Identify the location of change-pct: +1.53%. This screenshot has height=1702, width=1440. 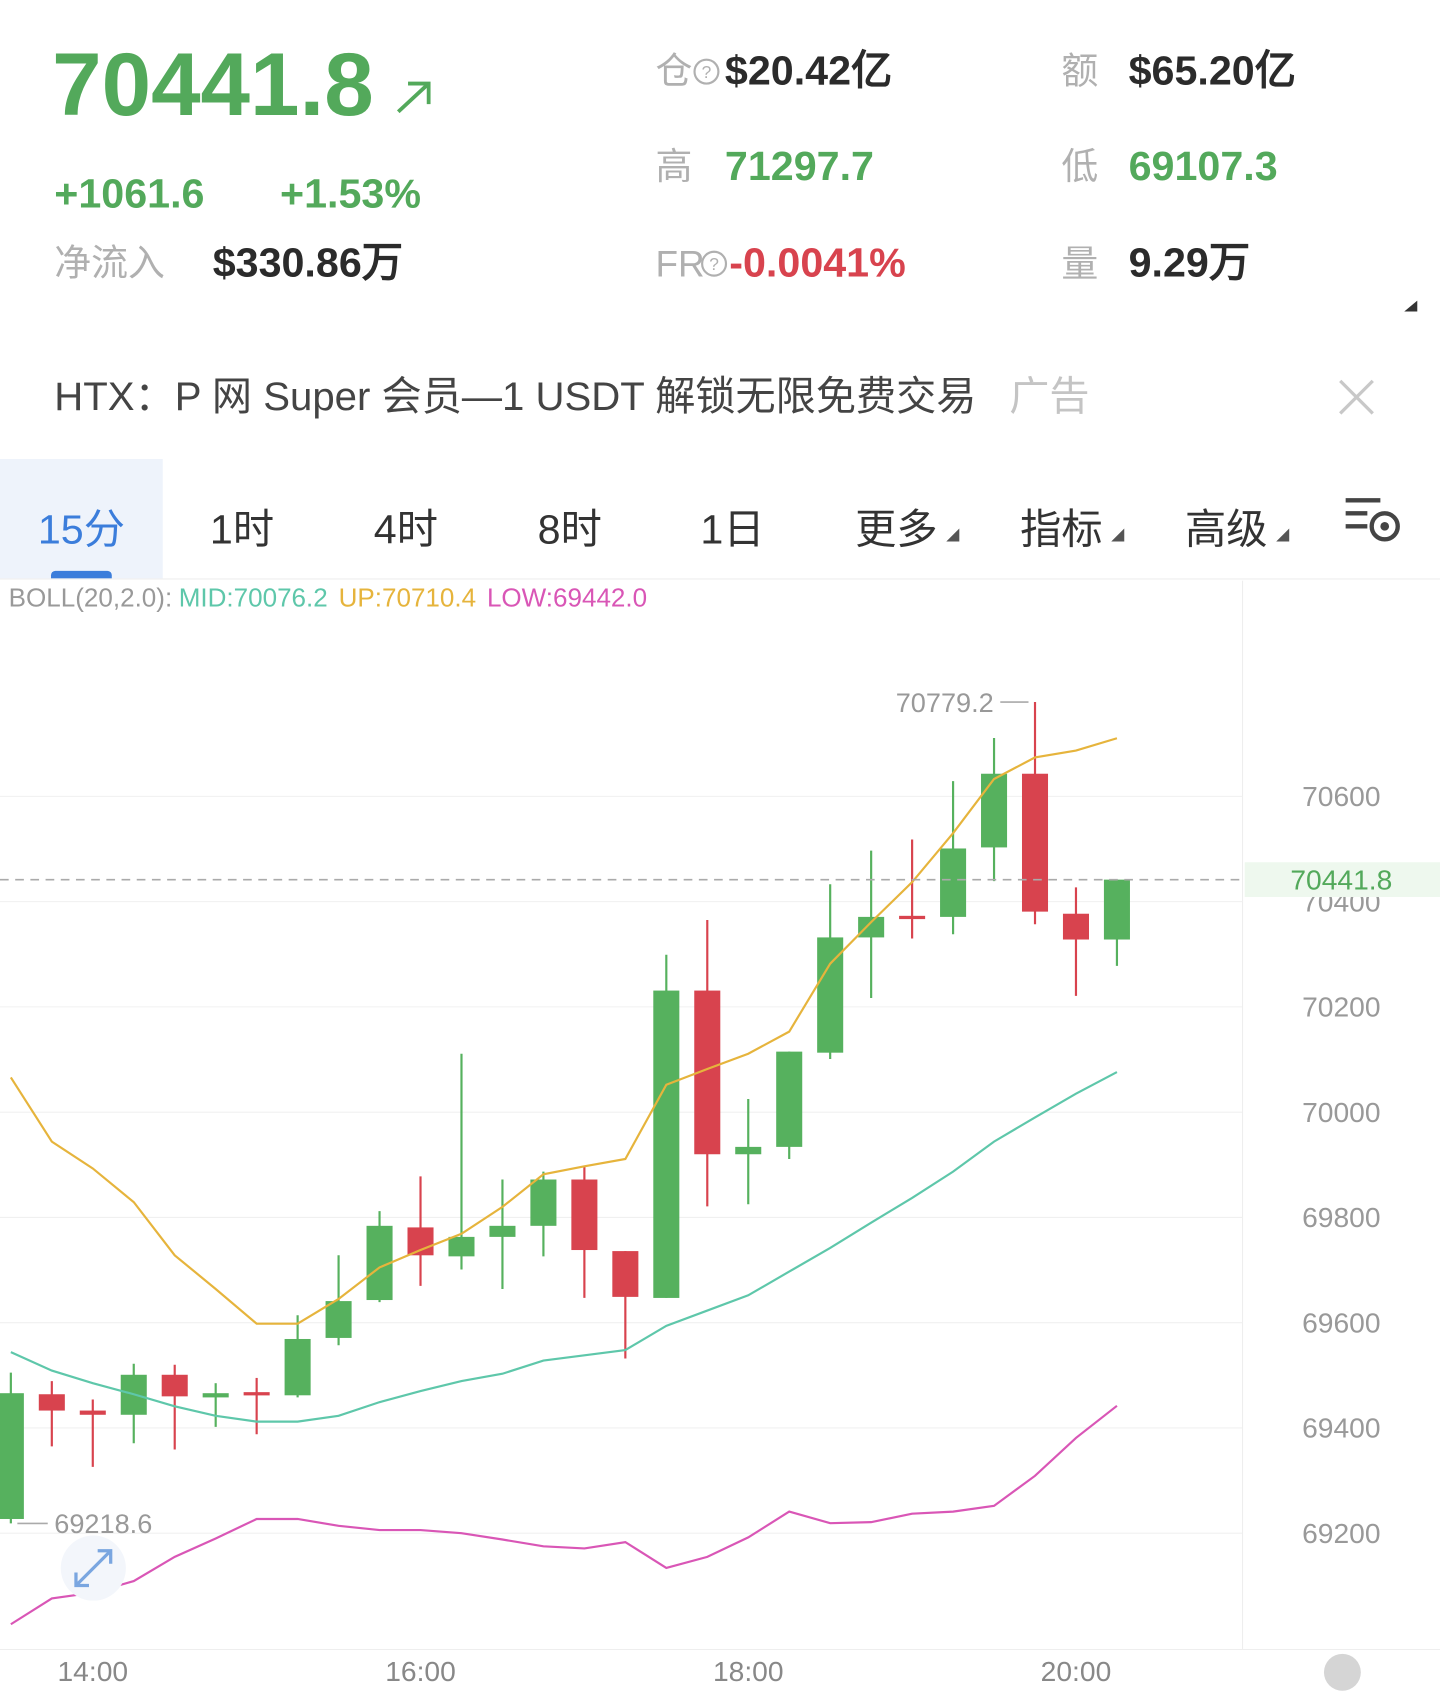
(350, 194).